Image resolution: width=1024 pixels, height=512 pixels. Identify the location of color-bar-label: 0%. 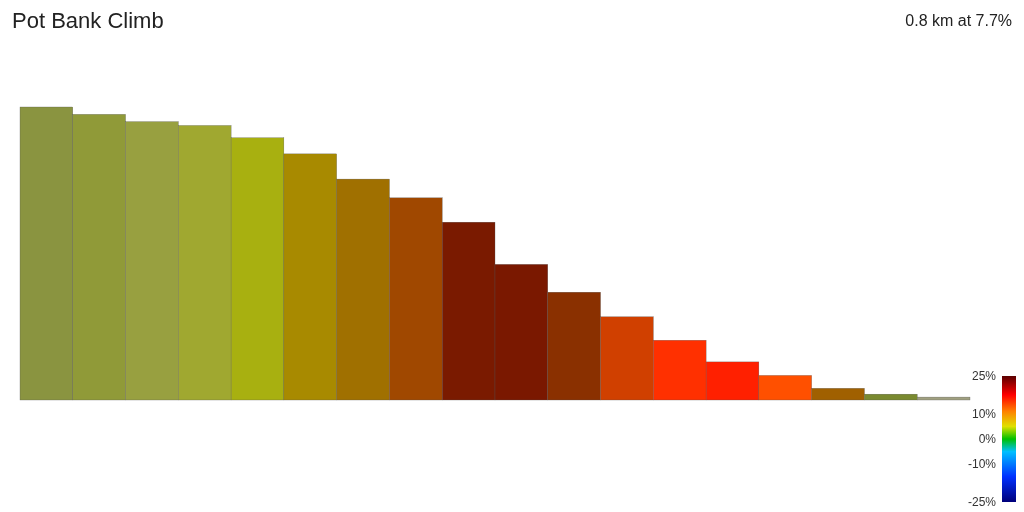
(987, 439).